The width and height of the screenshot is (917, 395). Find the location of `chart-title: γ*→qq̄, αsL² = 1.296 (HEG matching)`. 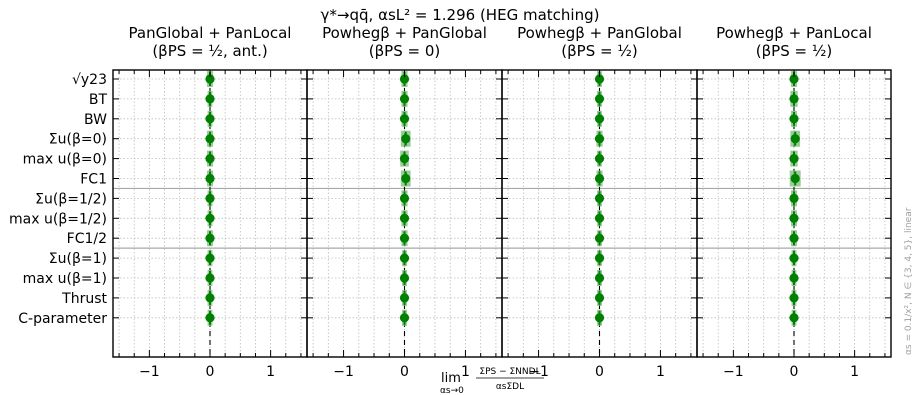

chart-title: γ*→qq̄, αsL² = 1.296 (HEG matching) is located at coordinates (460, 15).